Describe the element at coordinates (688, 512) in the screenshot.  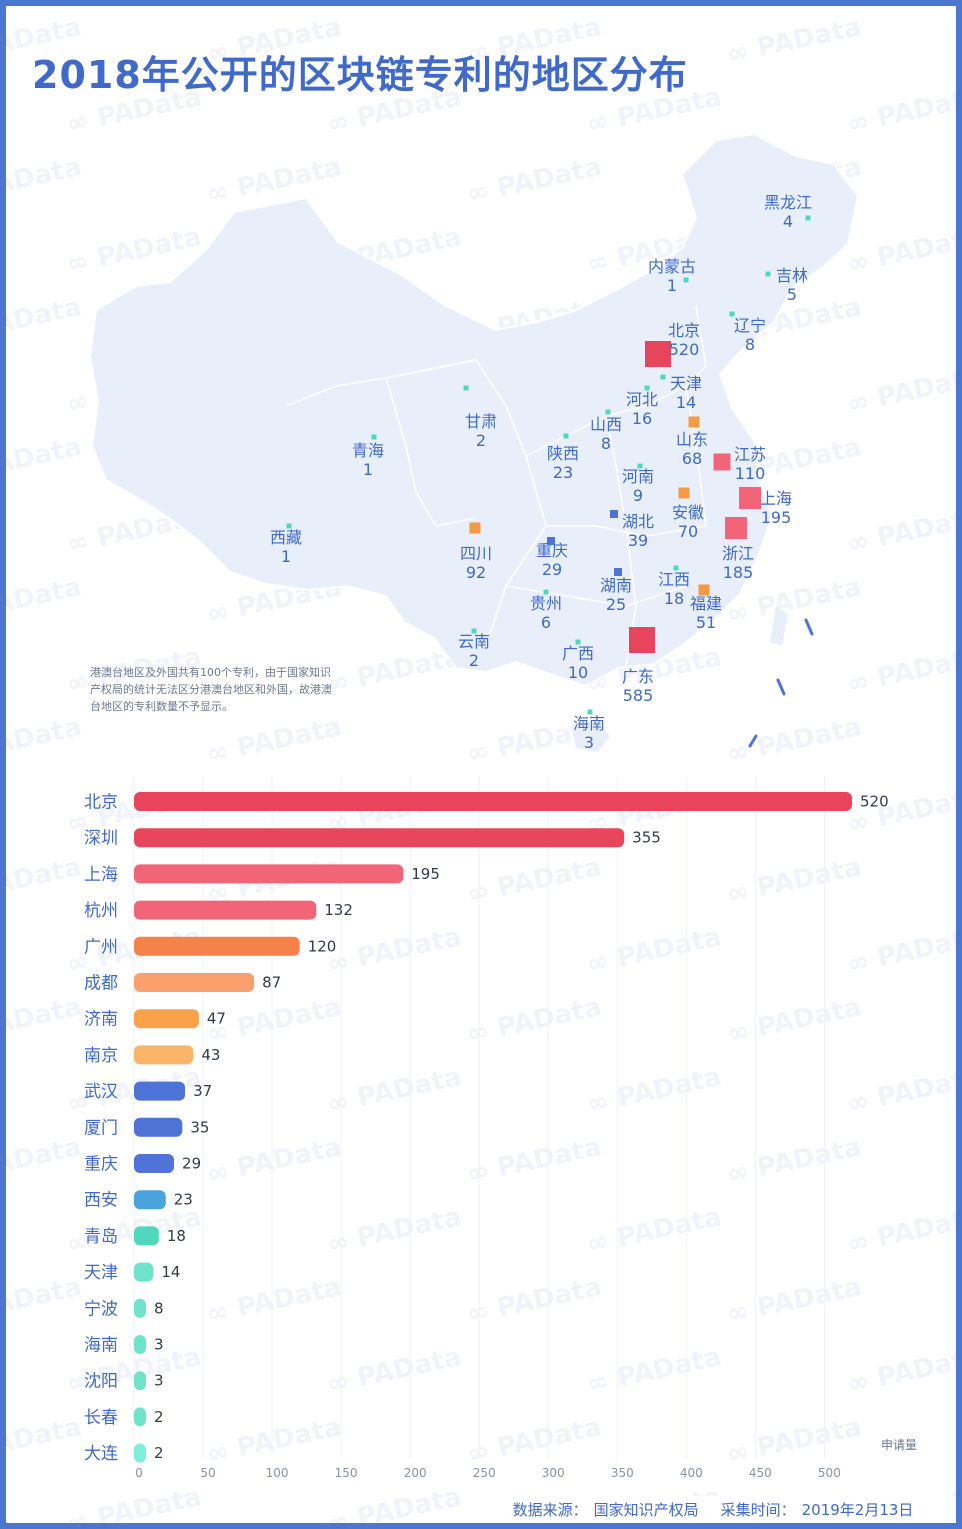
I see `province-name: 安徽` at that location.